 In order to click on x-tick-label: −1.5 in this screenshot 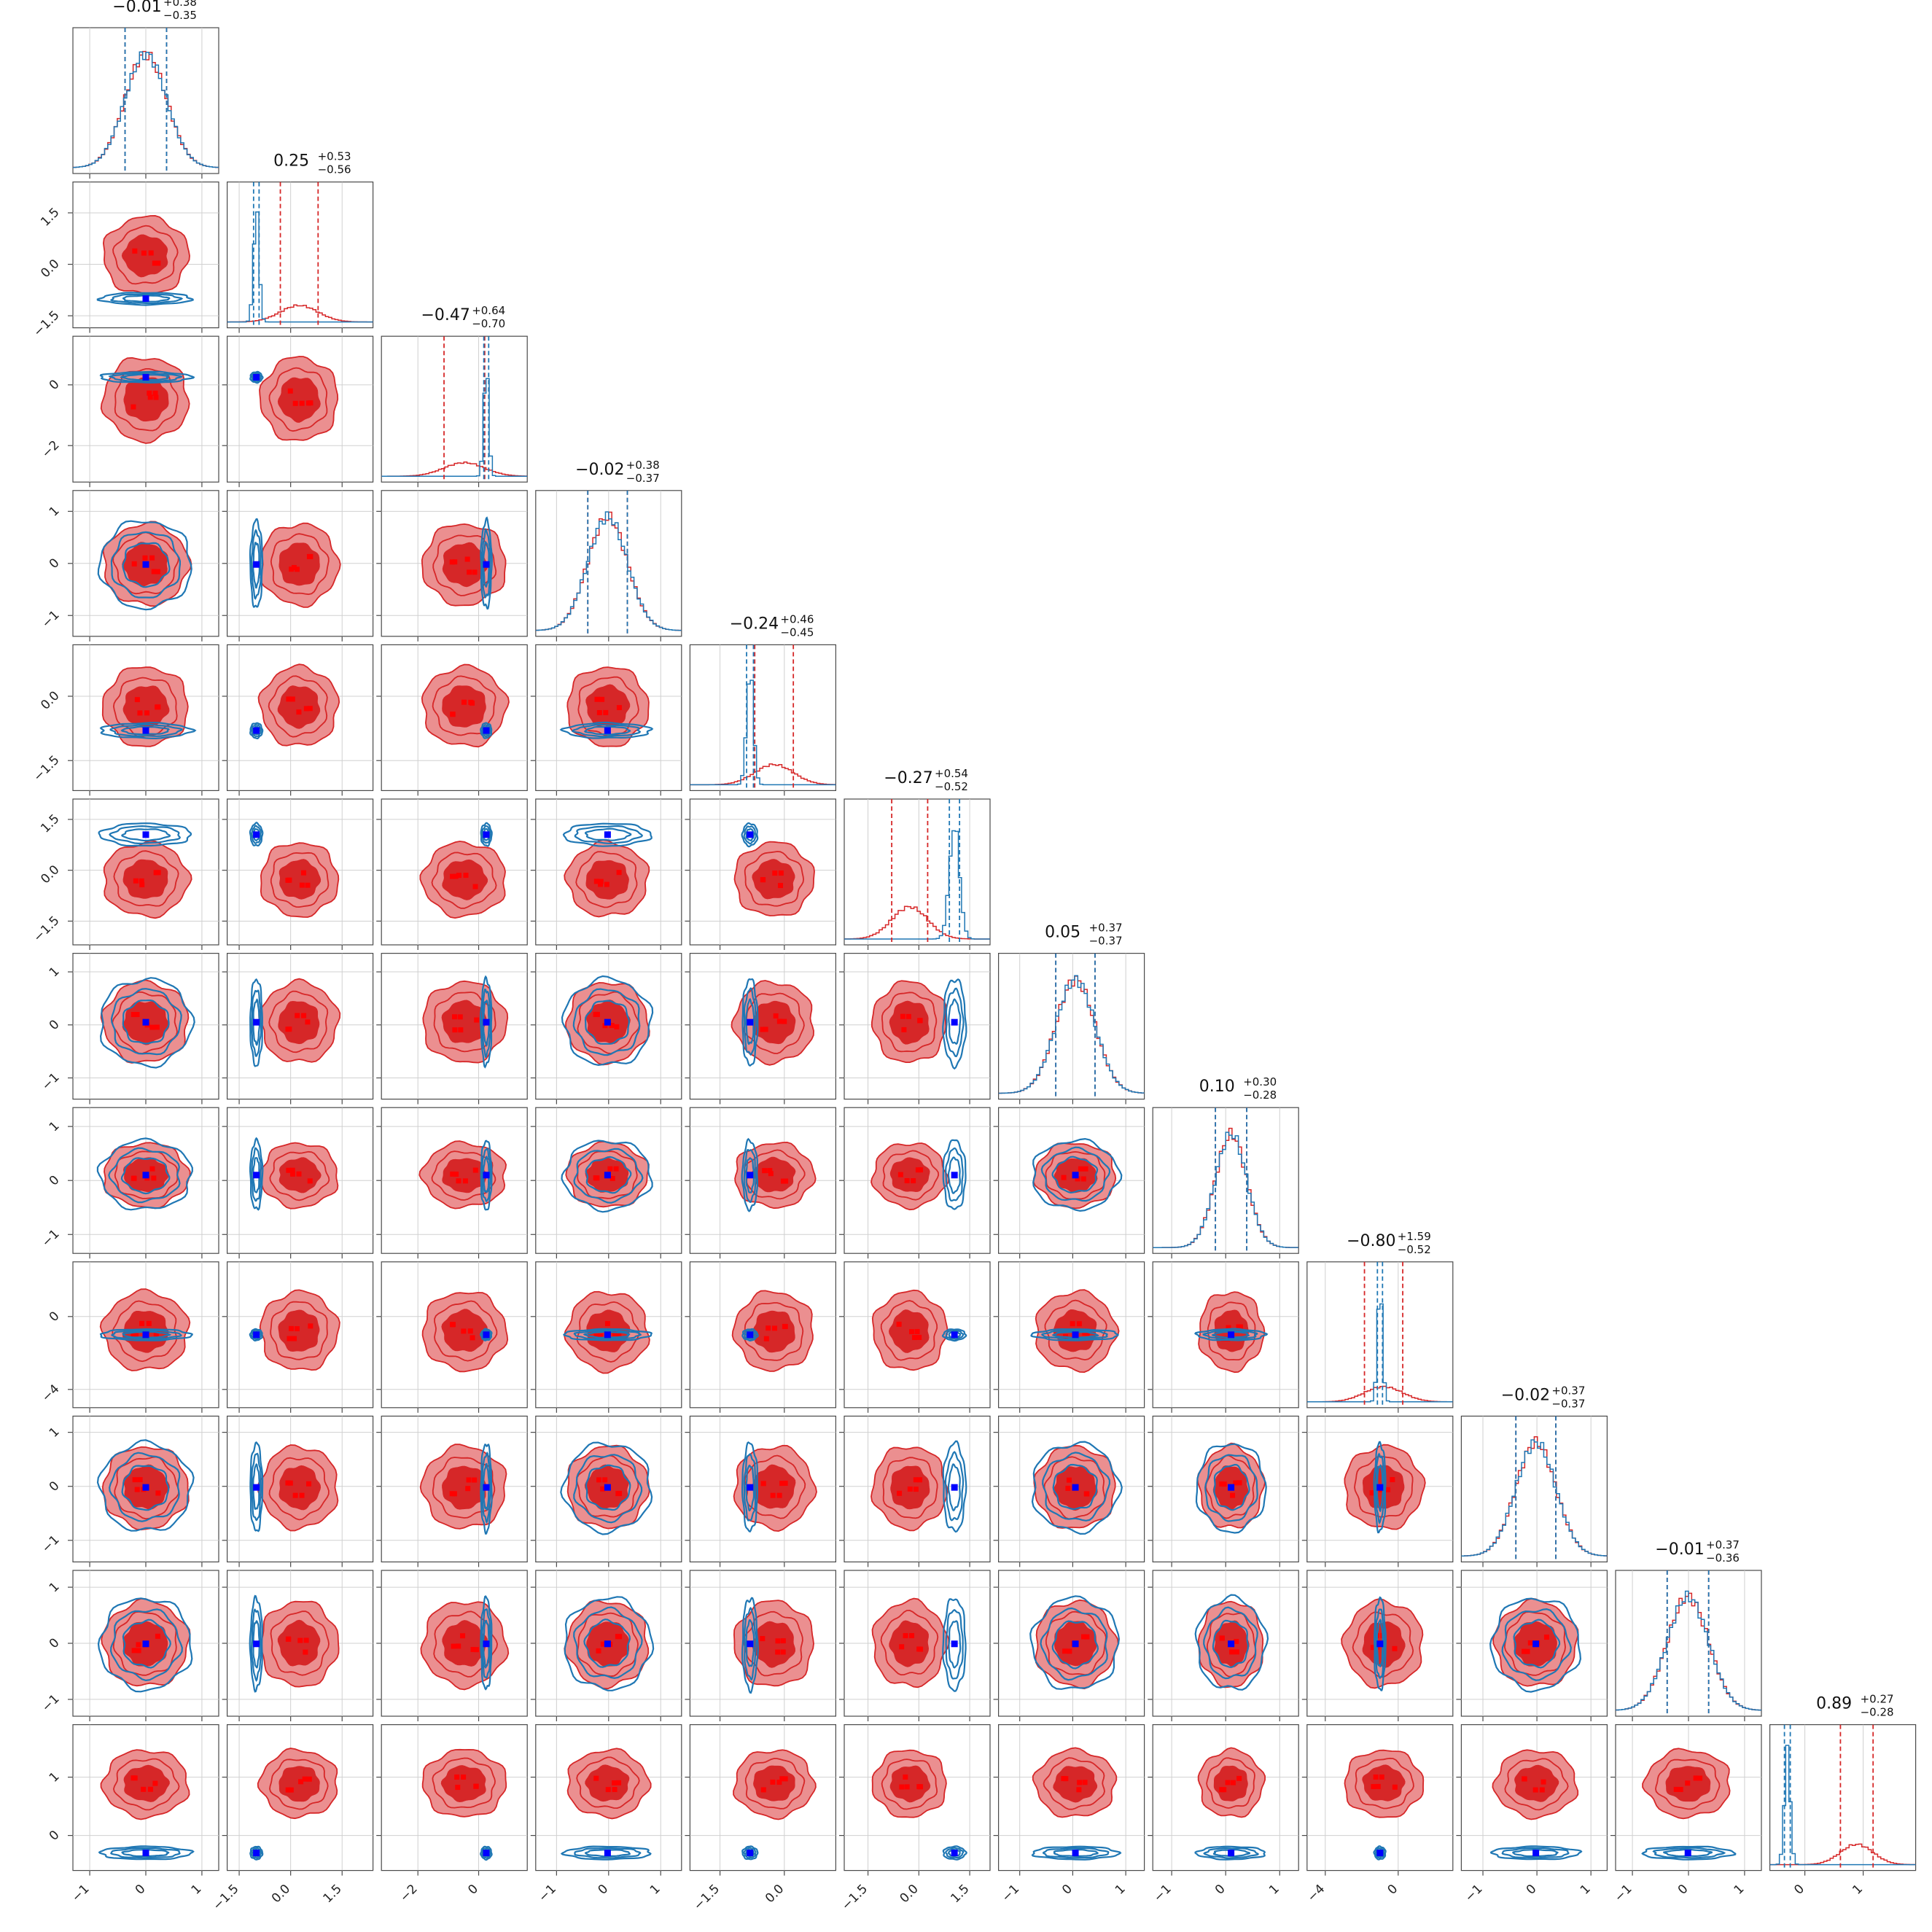, I will do `click(226, 1897)`.